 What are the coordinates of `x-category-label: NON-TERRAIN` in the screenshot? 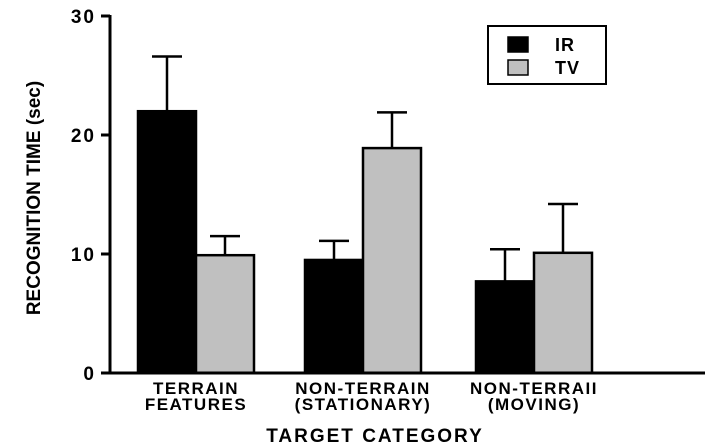 It's located at (363, 388).